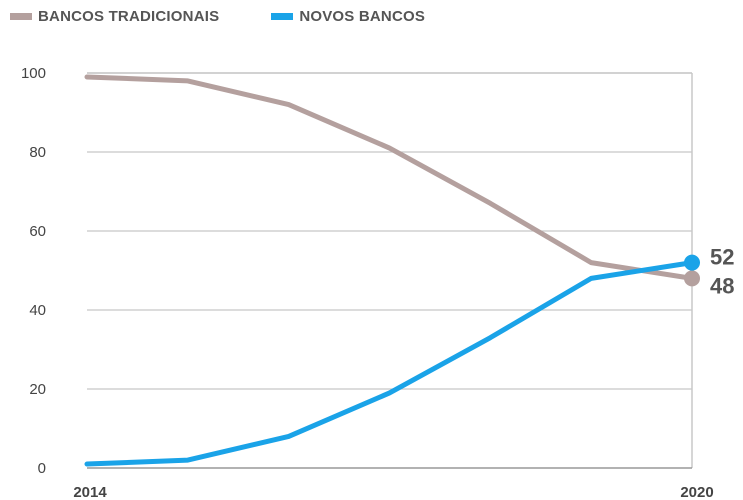 Image resolution: width=743 pixels, height=500 pixels. I want to click on legend-item-novos-bancos: NOVOS BANCOS, so click(348, 16).